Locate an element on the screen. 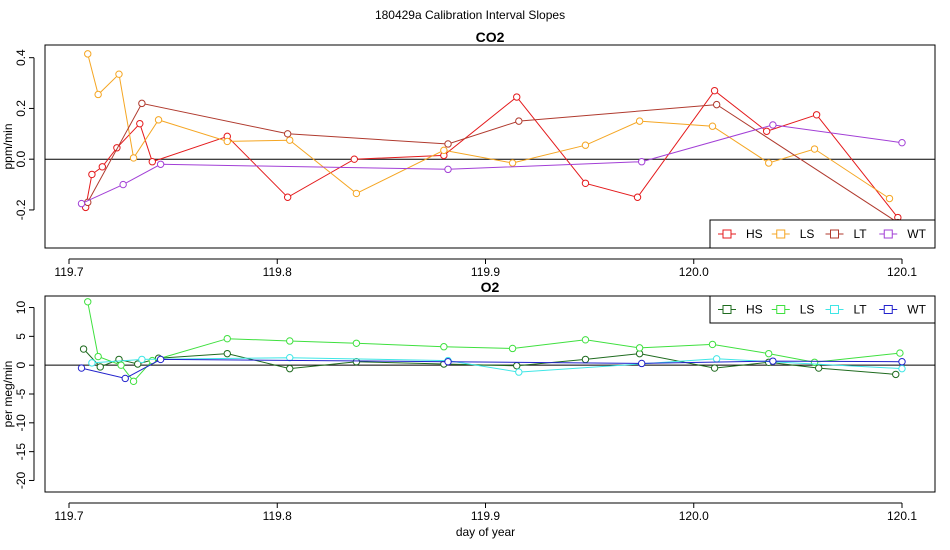 This screenshot has width=950, height=550. co2-x-tick-label: 120.1 is located at coordinates (902, 272).